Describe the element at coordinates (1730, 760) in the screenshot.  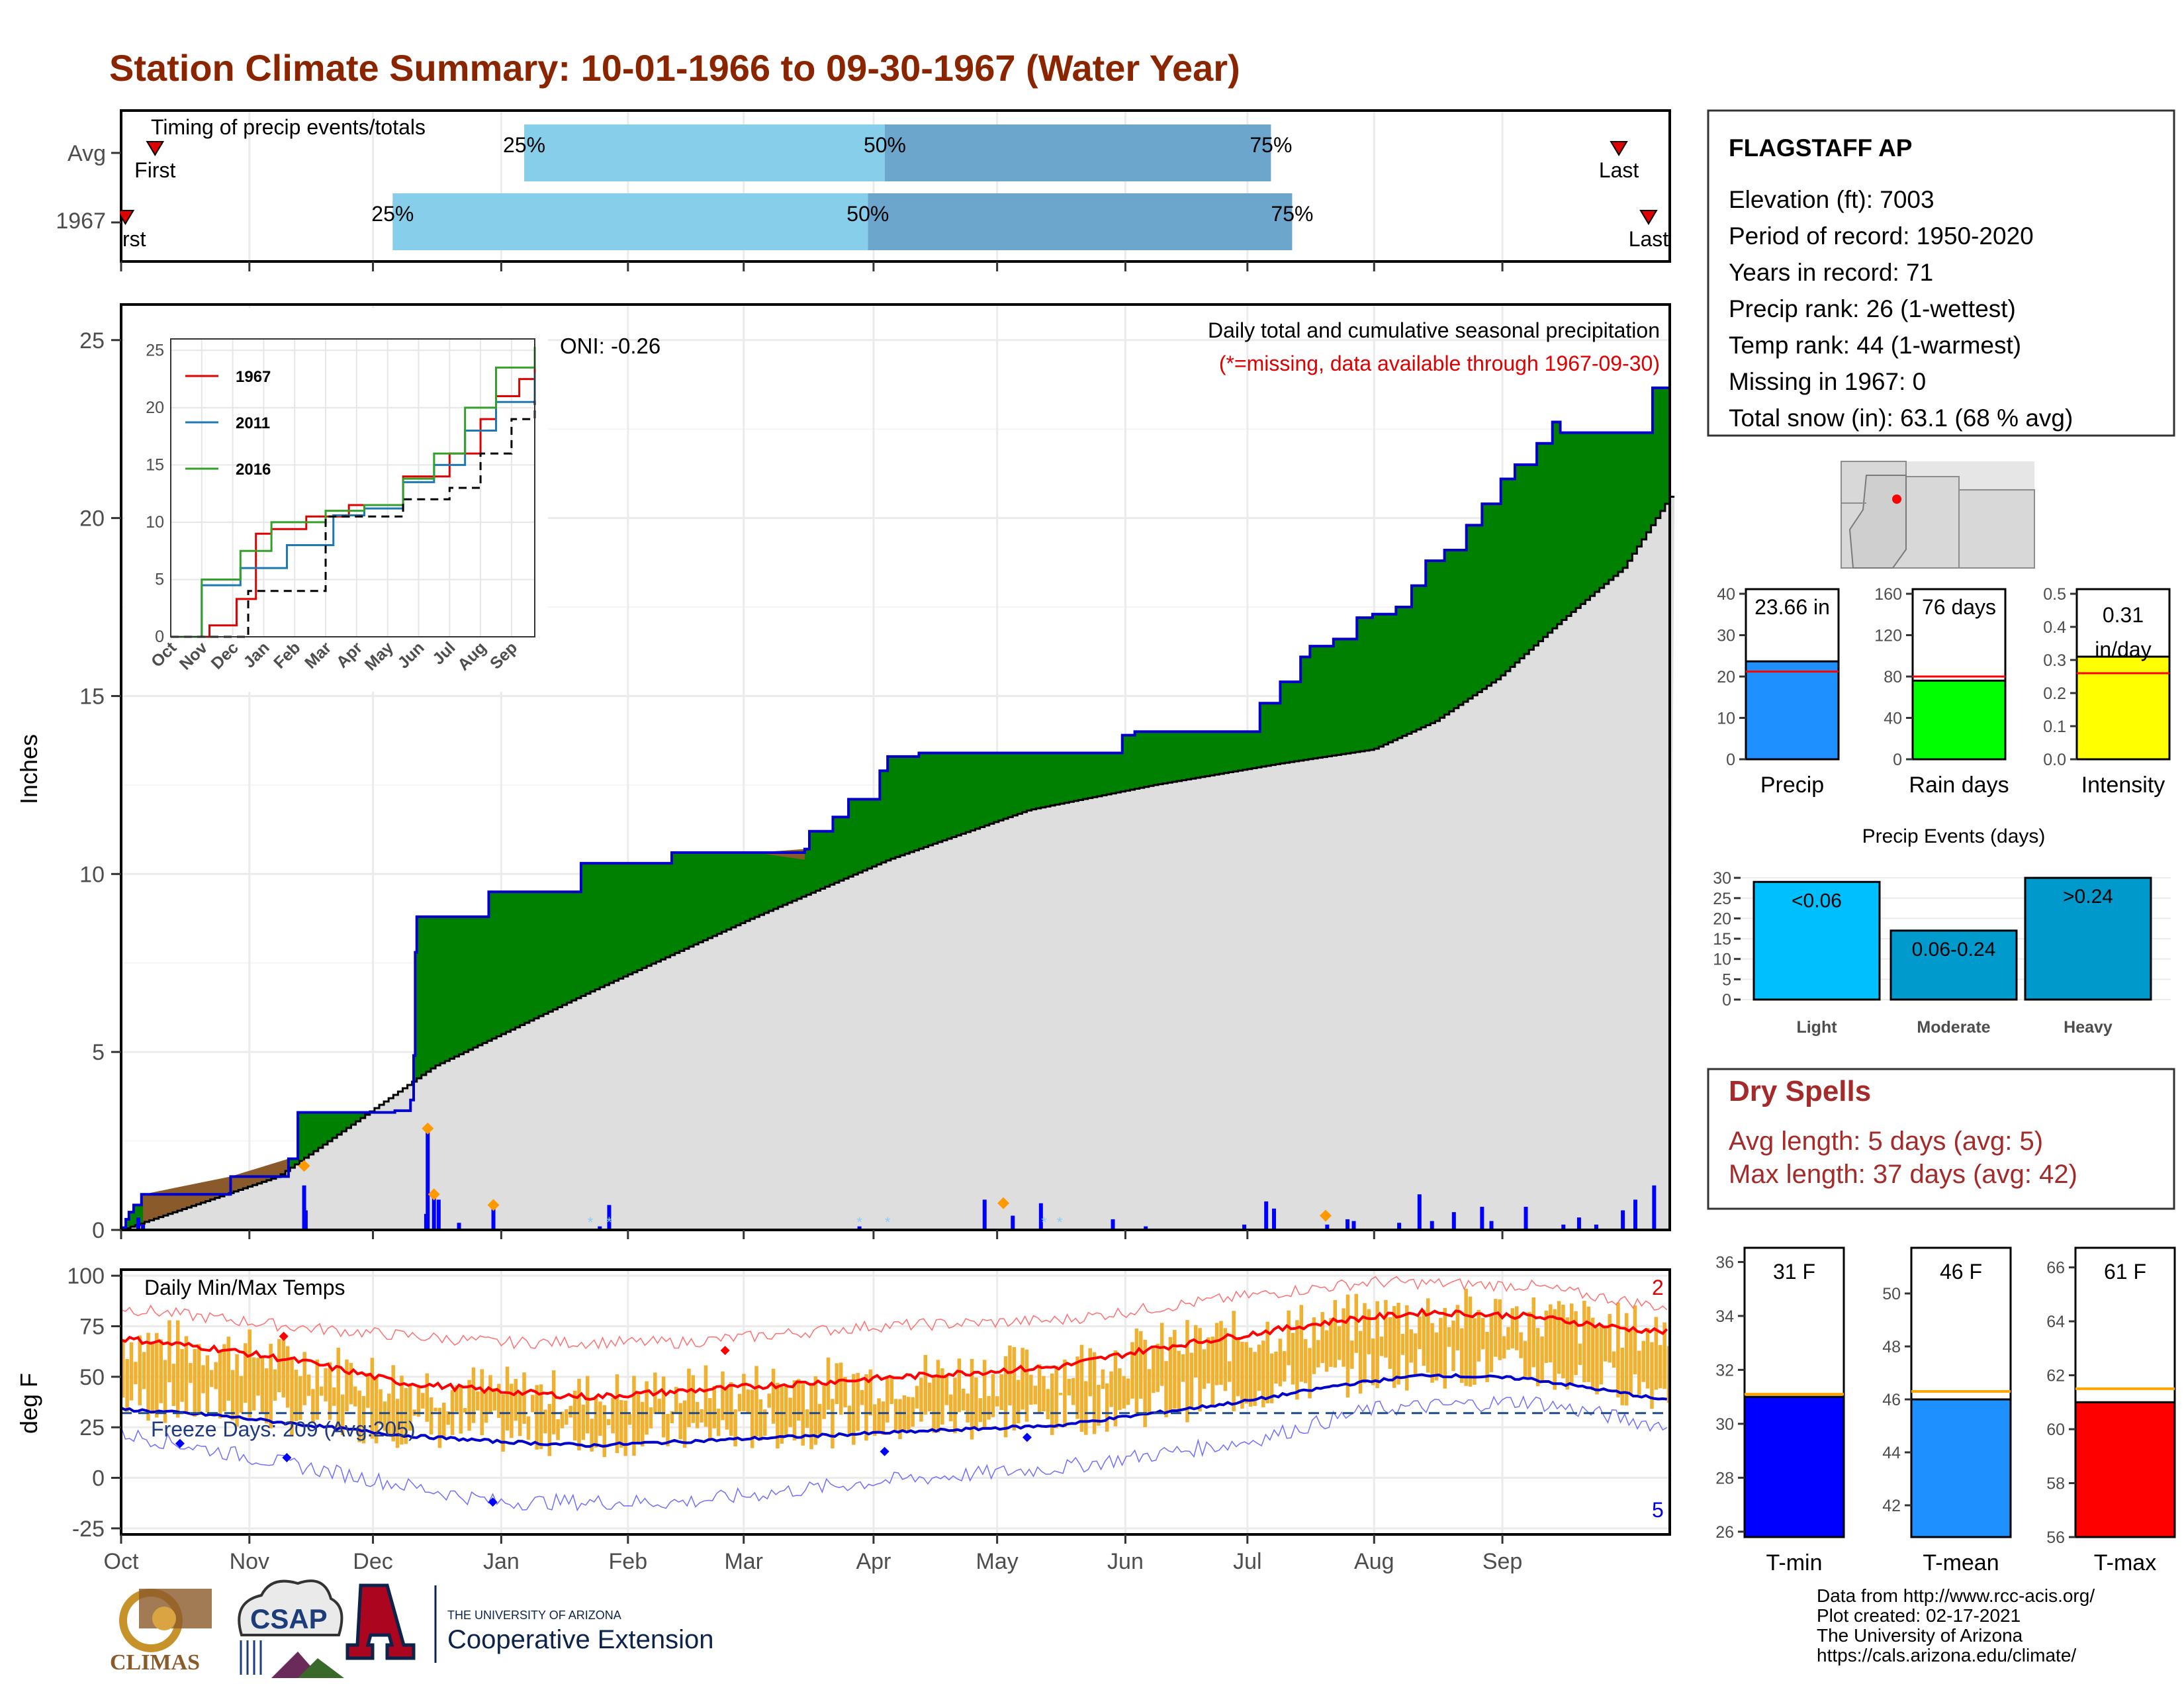
I see `summary-y-tick-label: 0` at that location.